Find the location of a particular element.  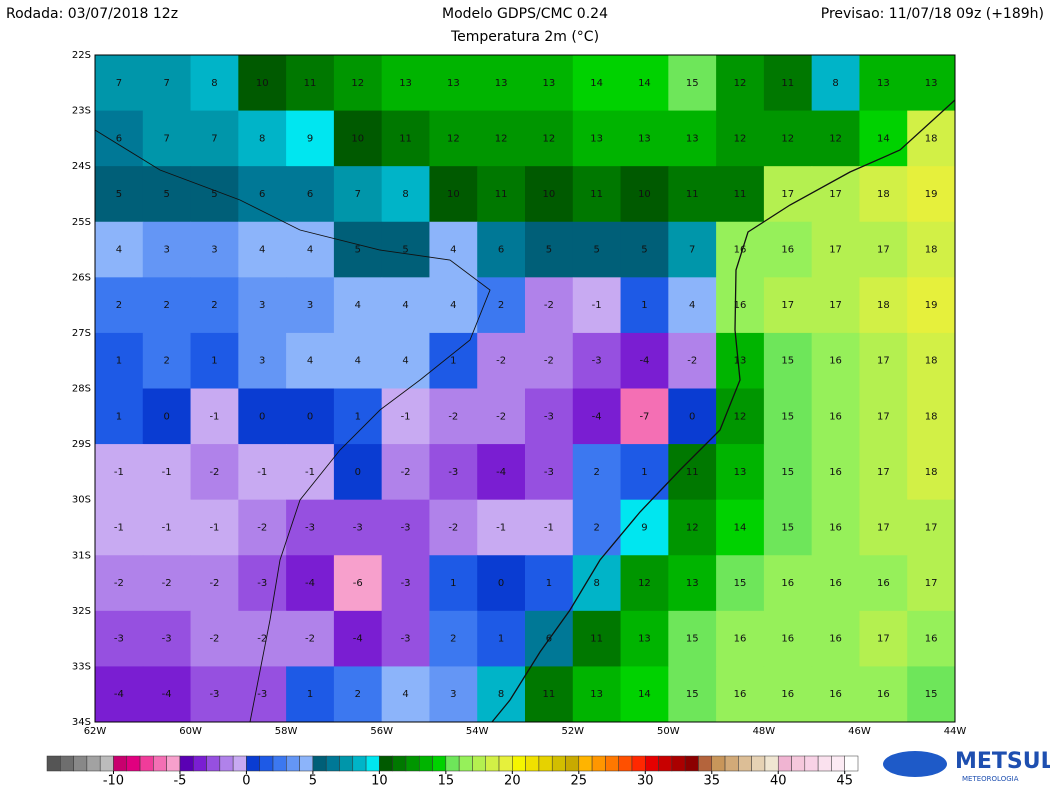

lon-label: 44W is located at coordinates (955, 731).